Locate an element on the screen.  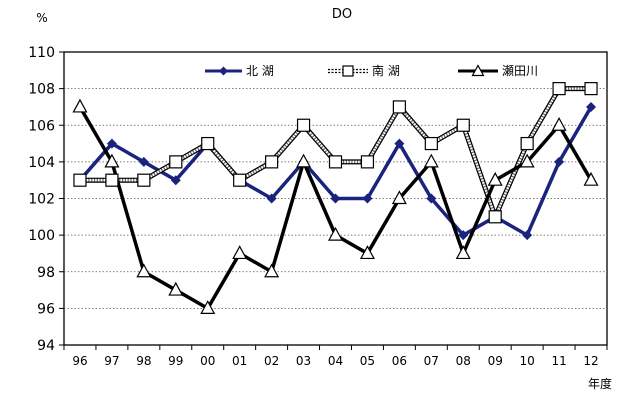
x-axis-label: 年度 is located at coordinates (600, 383).